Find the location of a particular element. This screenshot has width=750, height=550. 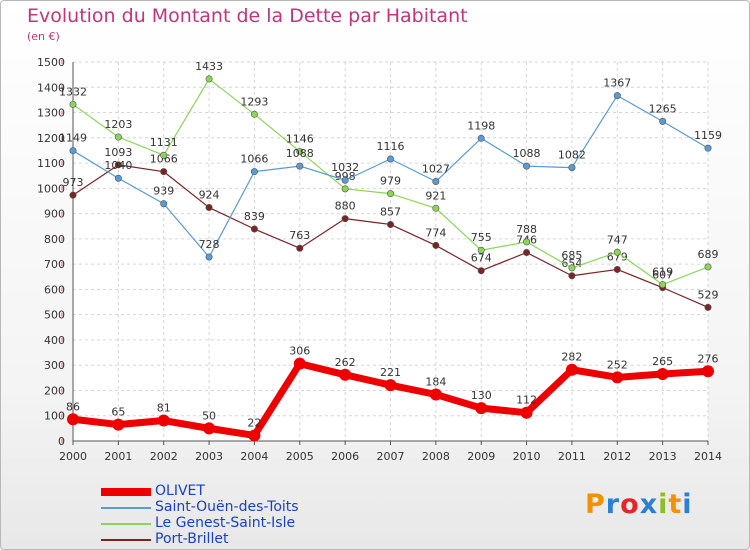

legend-swatch-le-genest is located at coordinates (126, 524).